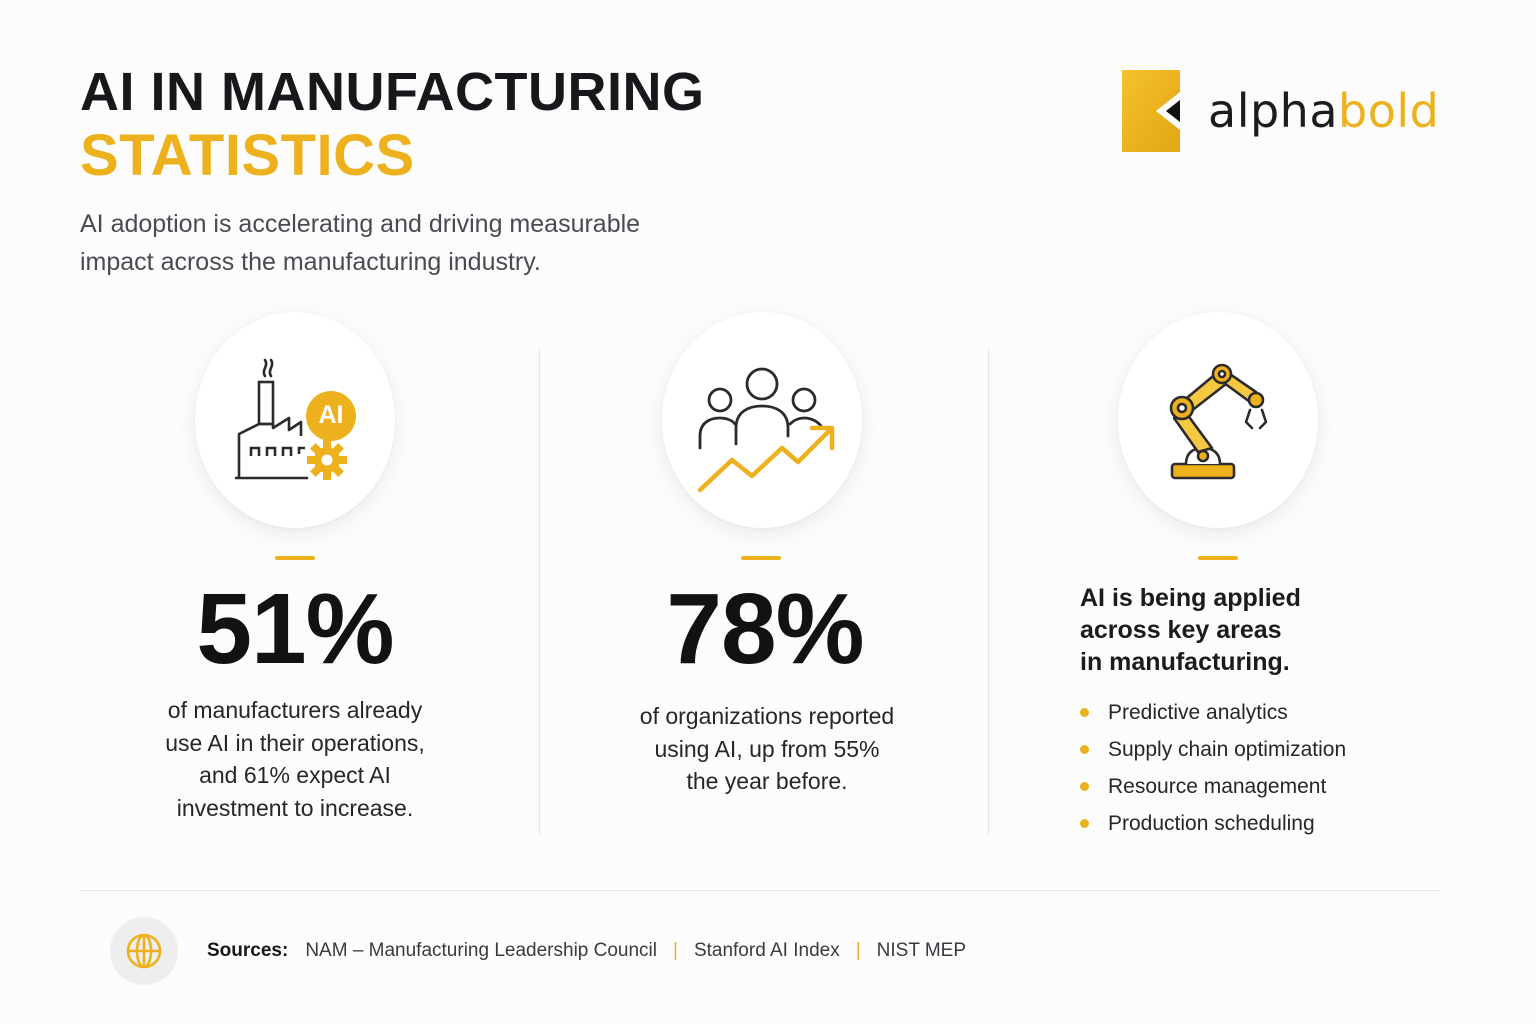 The height and width of the screenshot is (1024, 1536). I want to click on list-item: Production scheduling, so click(1213, 829).